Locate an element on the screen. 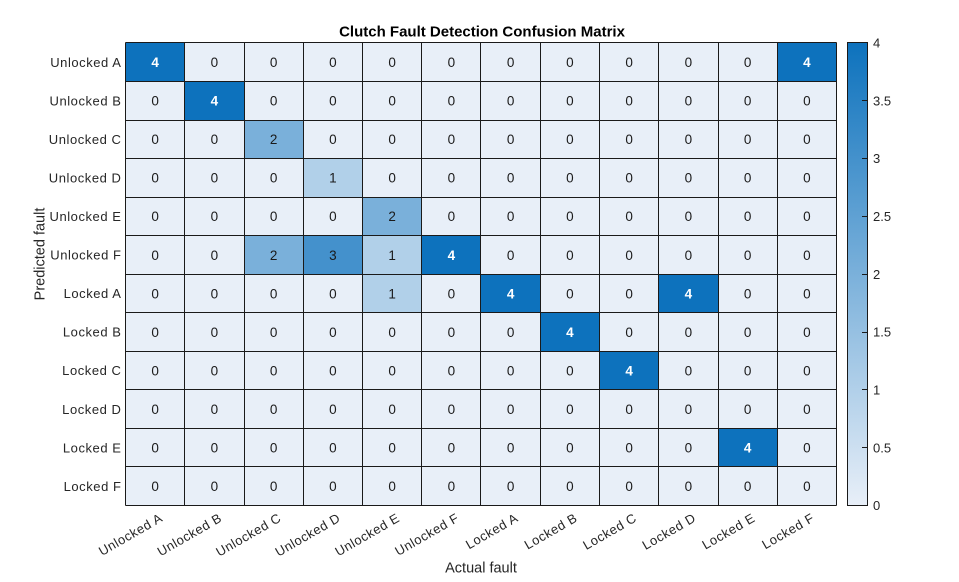  svg-text: Locked A is located at coordinates (492, 531).